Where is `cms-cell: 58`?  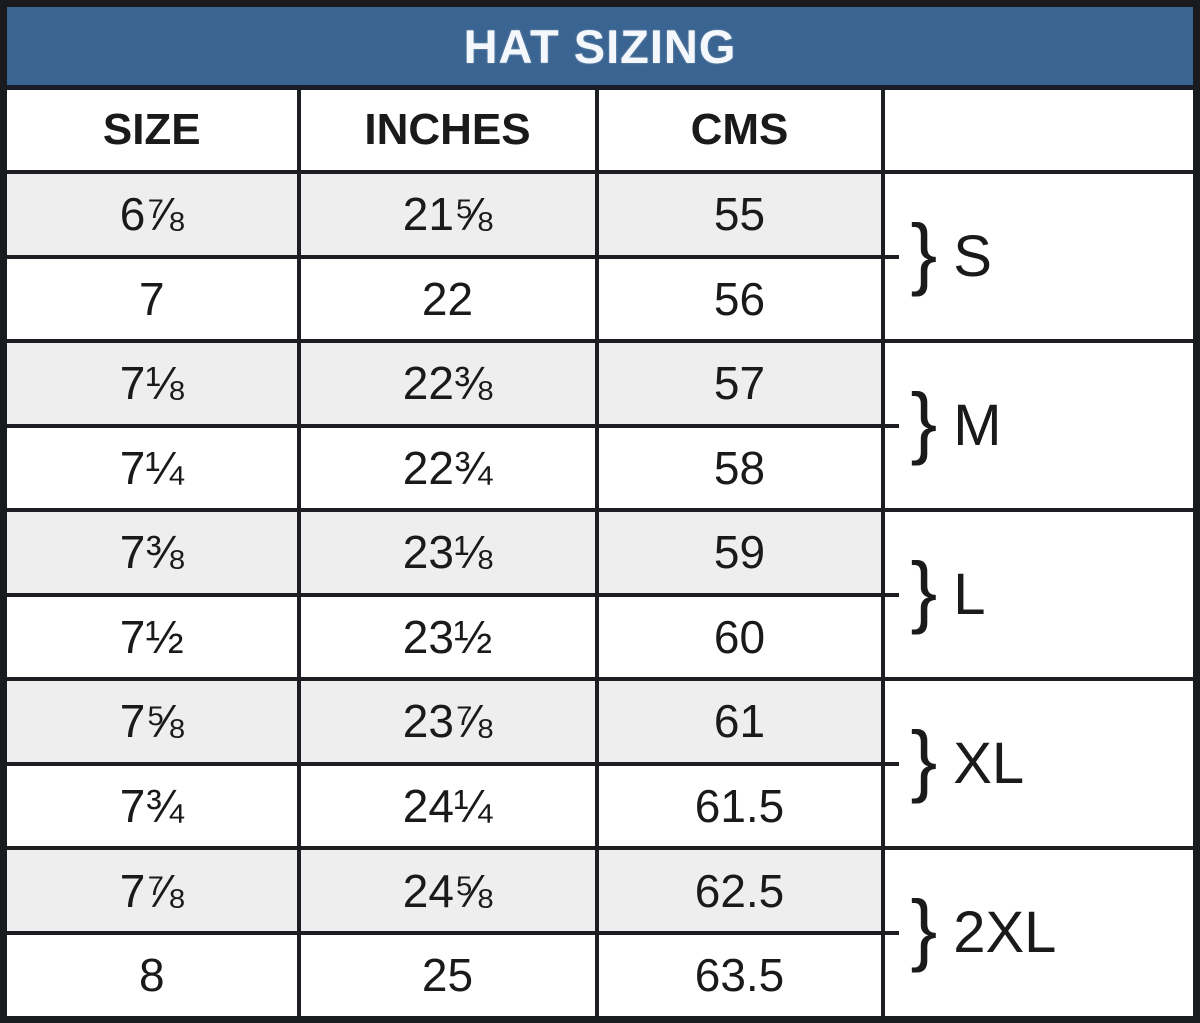
cms-cell: 58 is located at coordinates (739, 468).